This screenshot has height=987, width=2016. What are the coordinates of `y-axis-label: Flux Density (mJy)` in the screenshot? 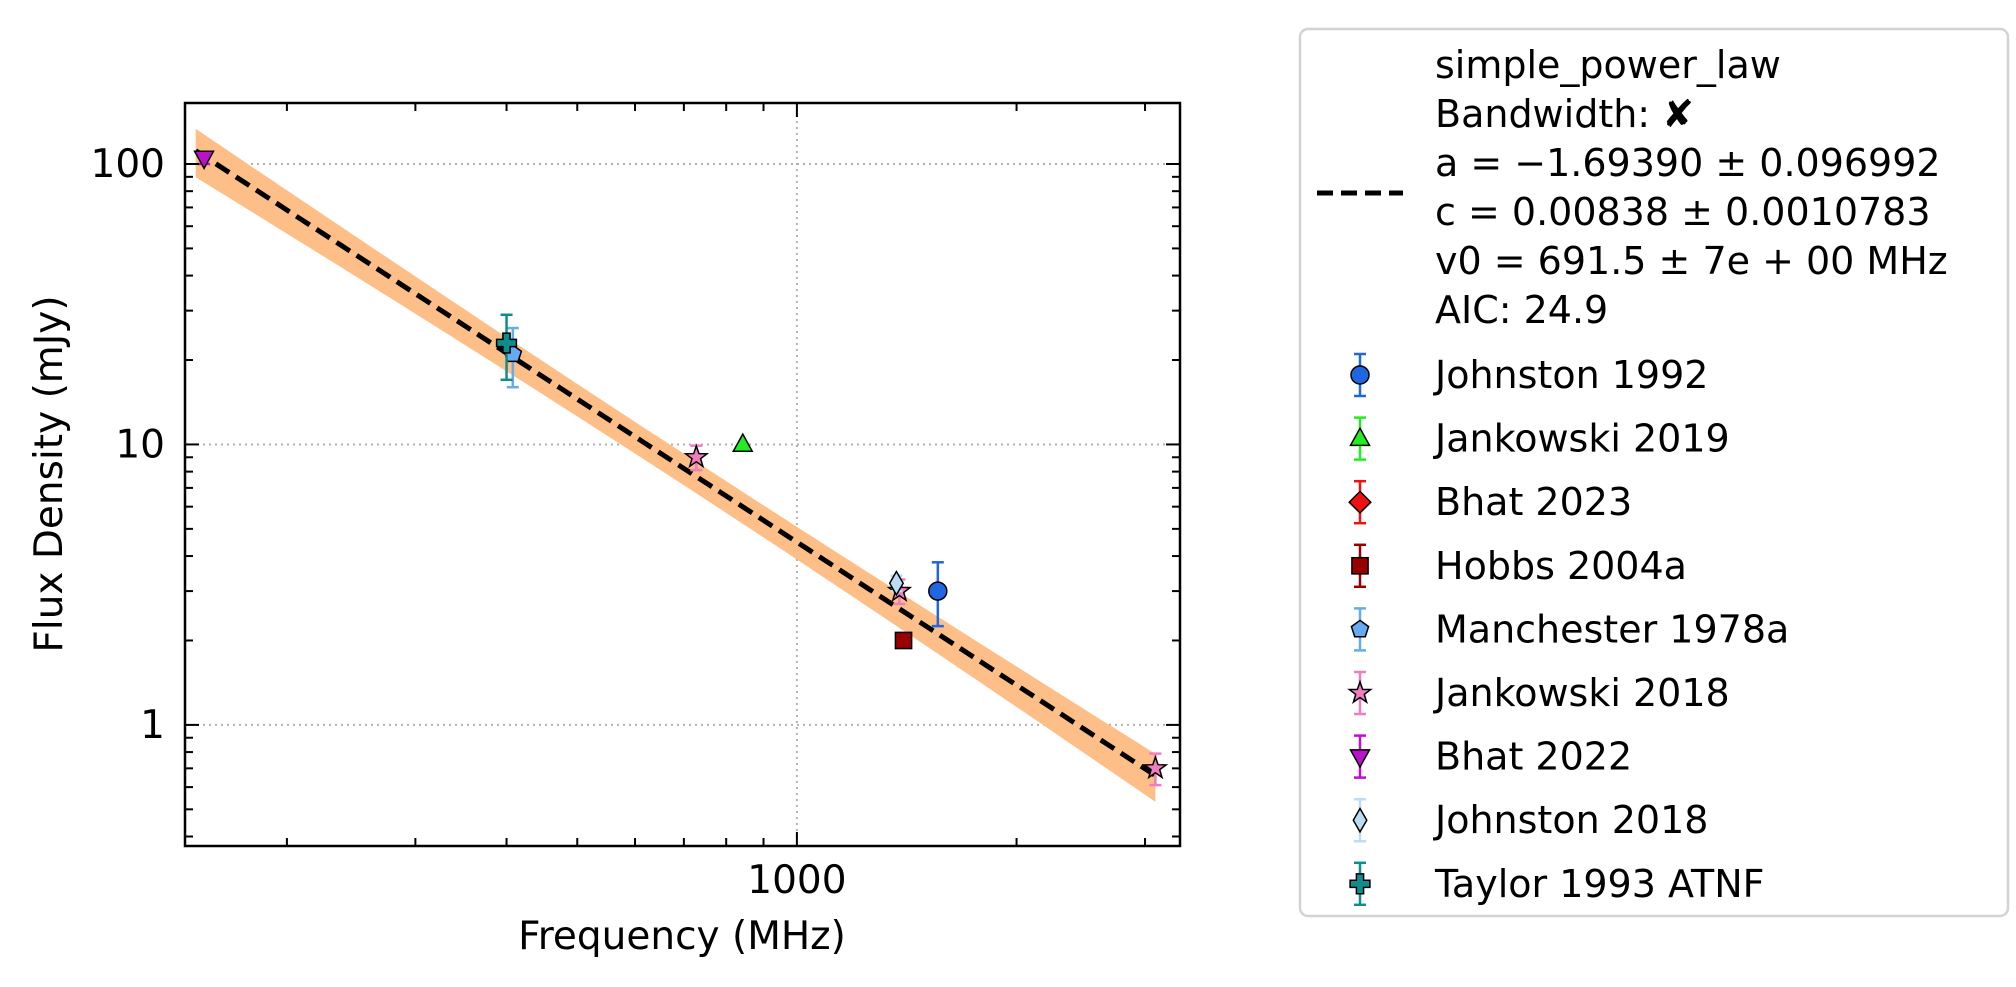 It's located at (49, 473).